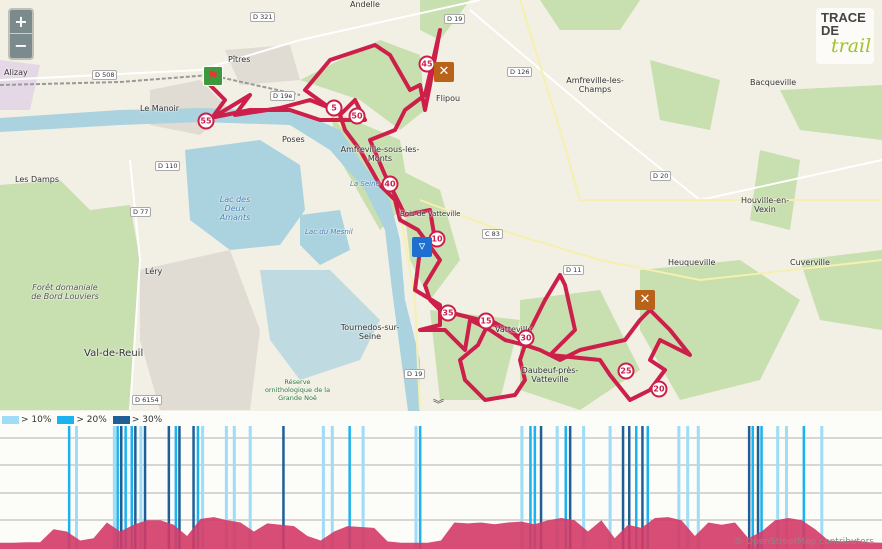 Image resolution: width=882 pixels, height=549 pixels. Describe the element at coordinates (845, 36) in the screenshot. I see `trace-de-trail-logo: TRACE DE trail` at that location.